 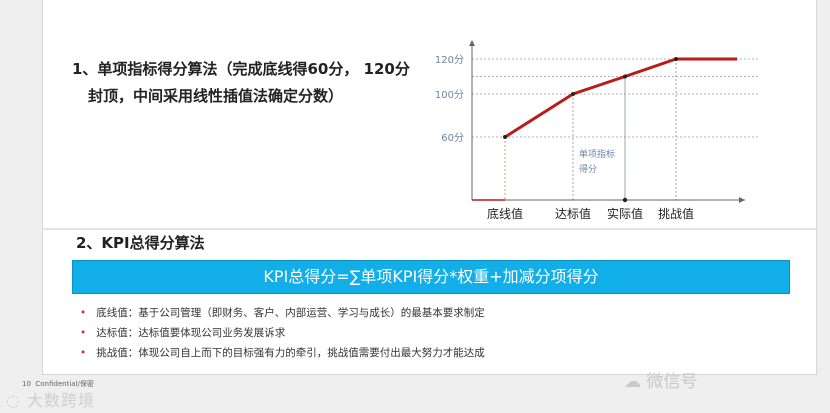 I want to click on y-tick-label: 60分, so click(x=452, y=138).